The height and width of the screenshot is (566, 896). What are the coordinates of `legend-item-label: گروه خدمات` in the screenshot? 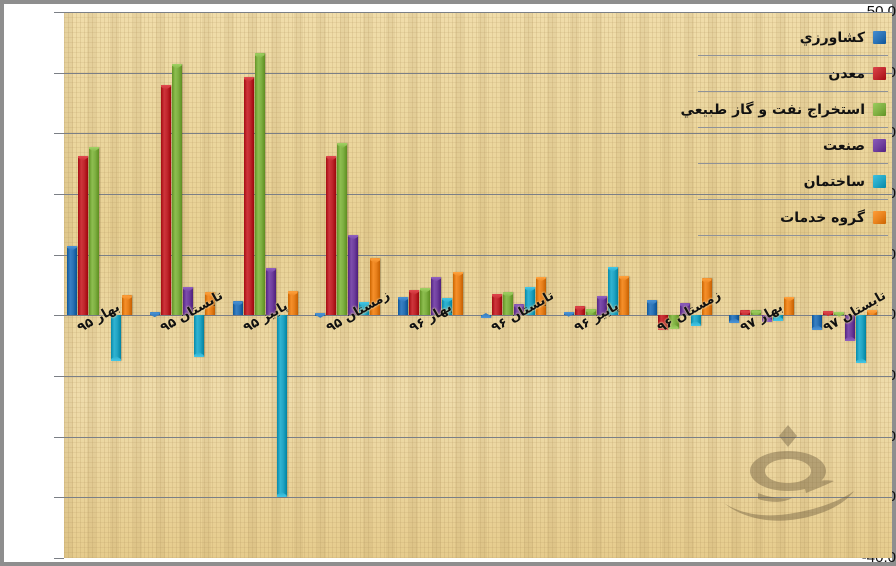 It's located at (822, 217).